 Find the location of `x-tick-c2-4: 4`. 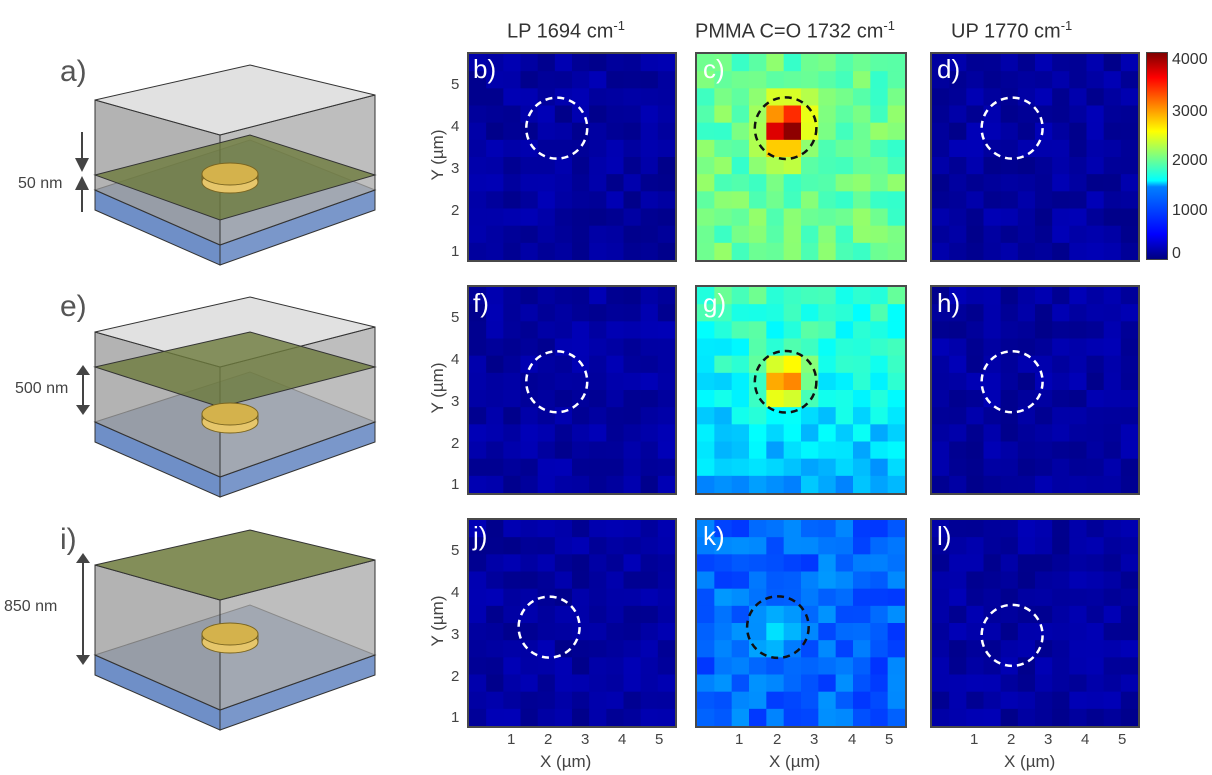

x-tick-c2-4: 4 is located at coordinates (852, 739).